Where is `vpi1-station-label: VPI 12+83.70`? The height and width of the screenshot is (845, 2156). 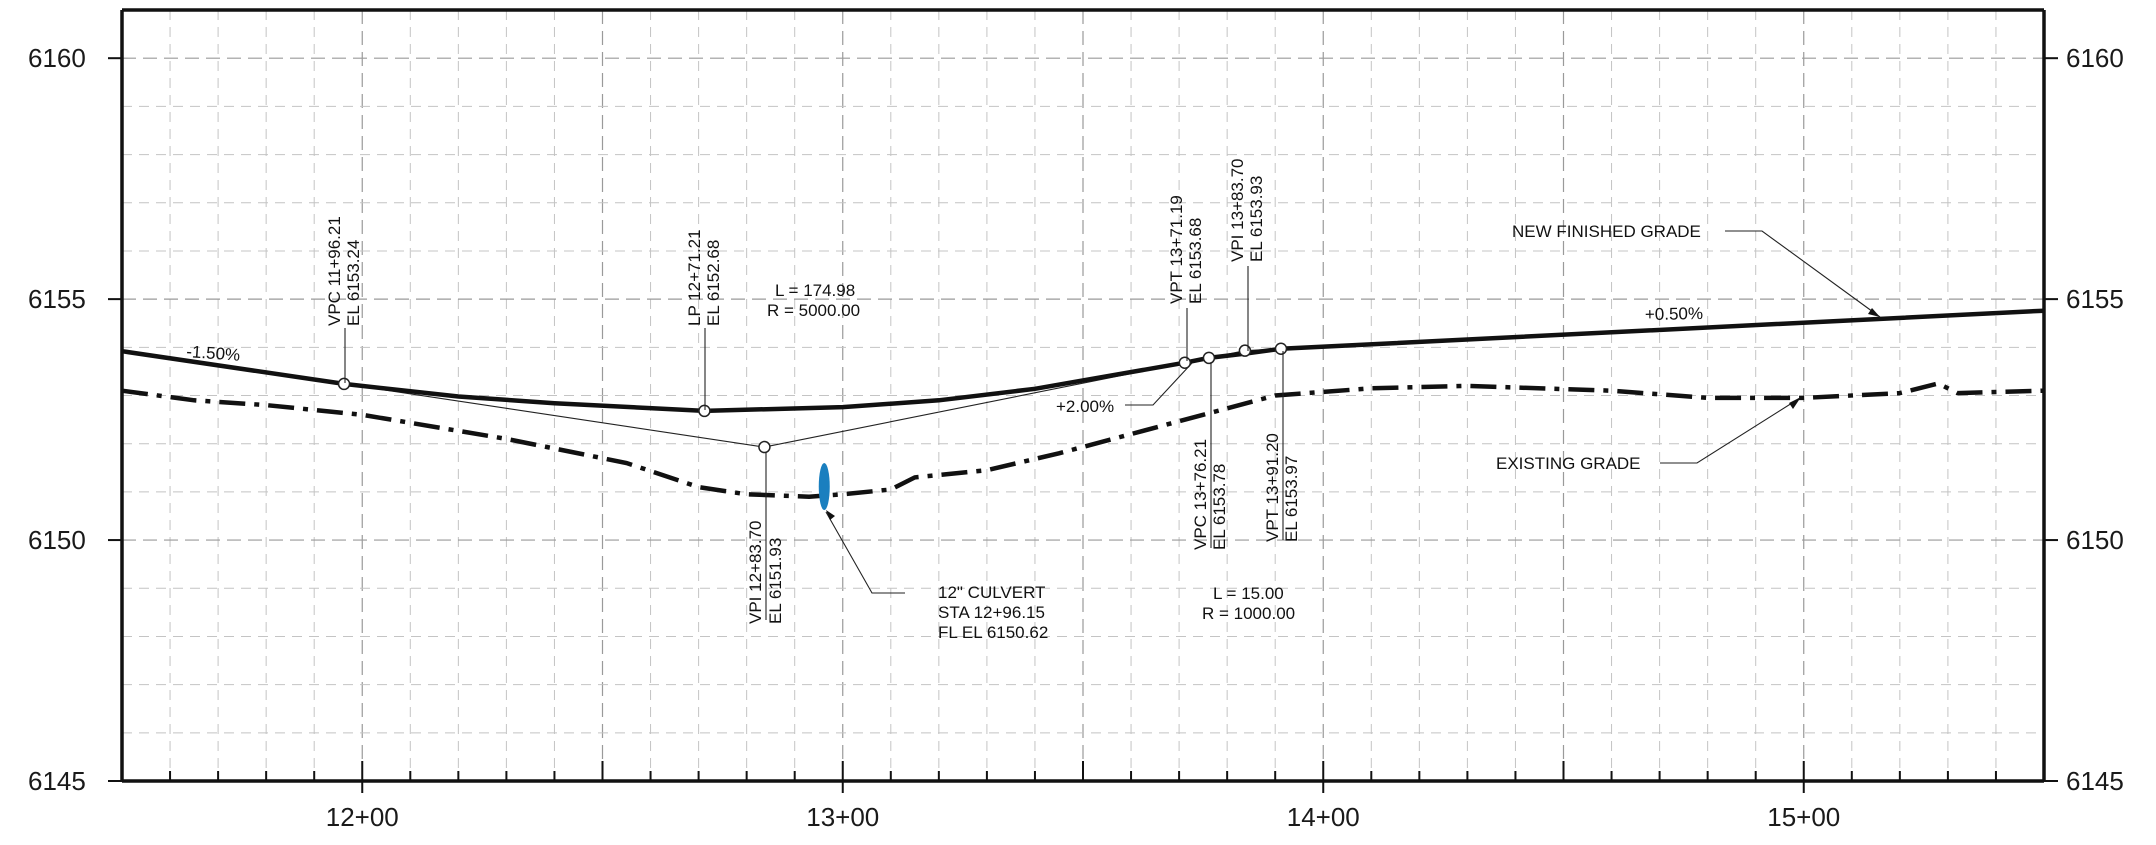 vpi1-station-label: VPI 12+83.70 is located at coordinates (755, 572).